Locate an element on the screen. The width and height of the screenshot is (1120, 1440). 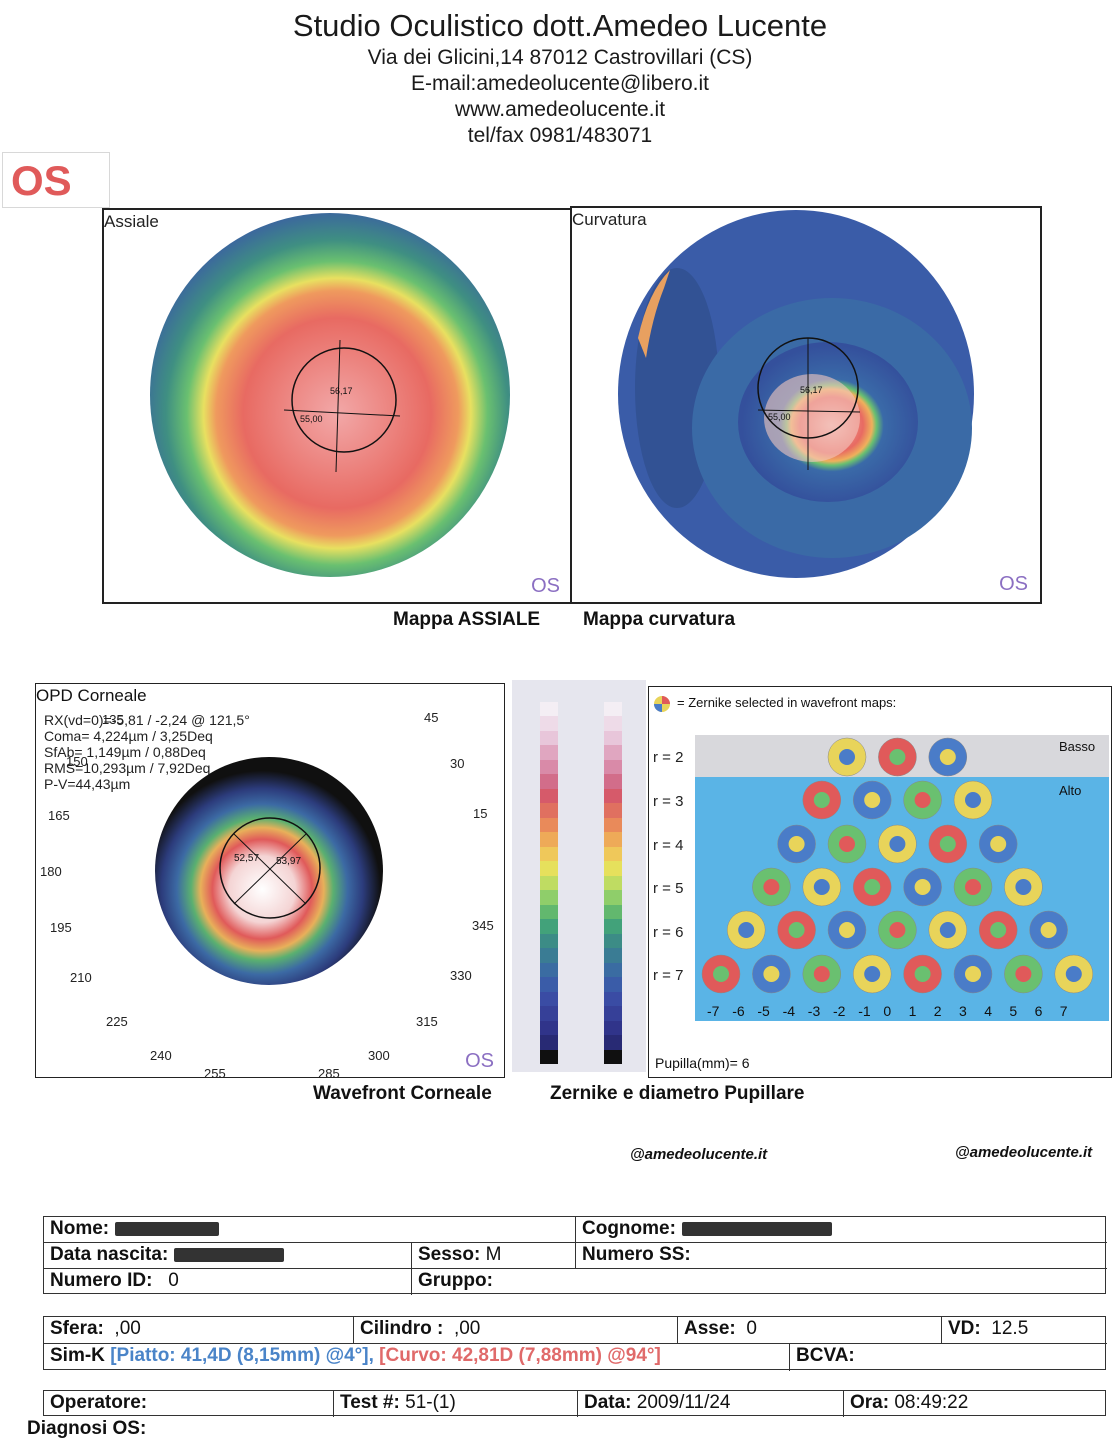
sfera-label: Sfera: is located at coordinates (77, 1328).